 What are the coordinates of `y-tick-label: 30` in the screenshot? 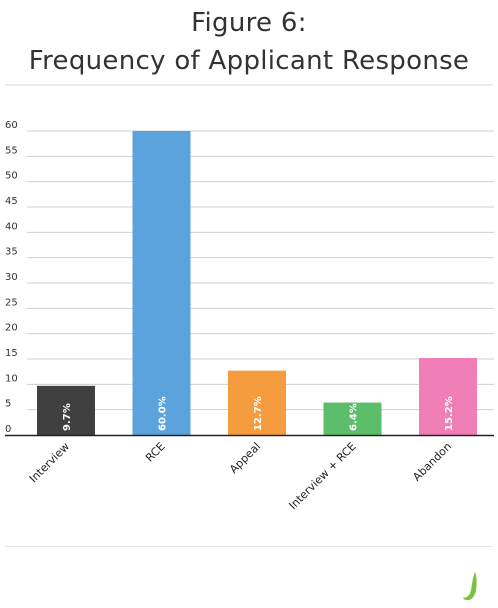 It's located at (11, 277).